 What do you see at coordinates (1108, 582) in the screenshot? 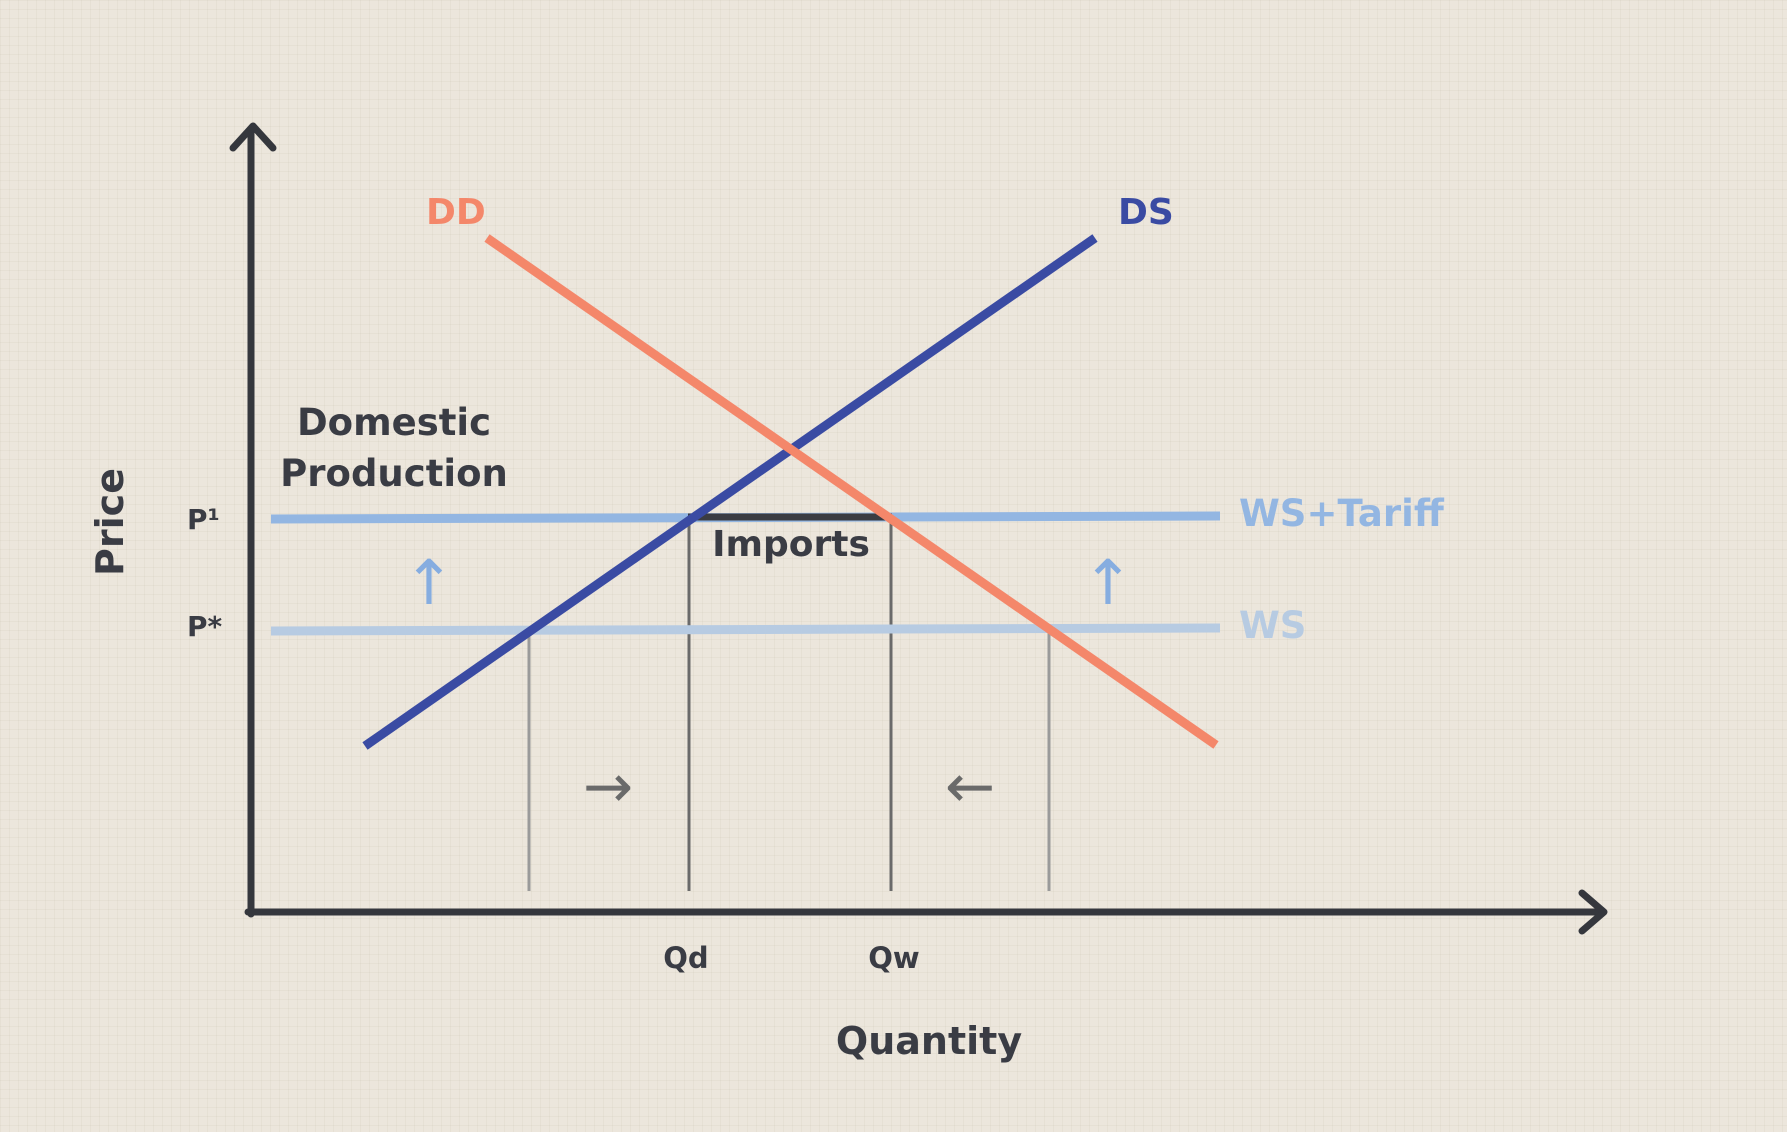
I see `up-arrow-right: ↑` at bounding box center [1108, 582].